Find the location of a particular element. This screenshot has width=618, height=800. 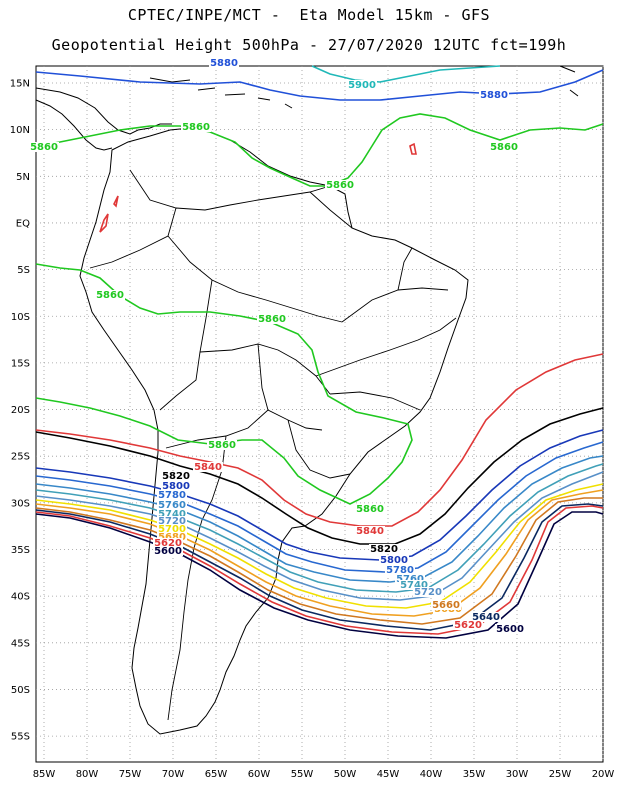

lat-tick-label: 10N is located at coordinates (20, 130).